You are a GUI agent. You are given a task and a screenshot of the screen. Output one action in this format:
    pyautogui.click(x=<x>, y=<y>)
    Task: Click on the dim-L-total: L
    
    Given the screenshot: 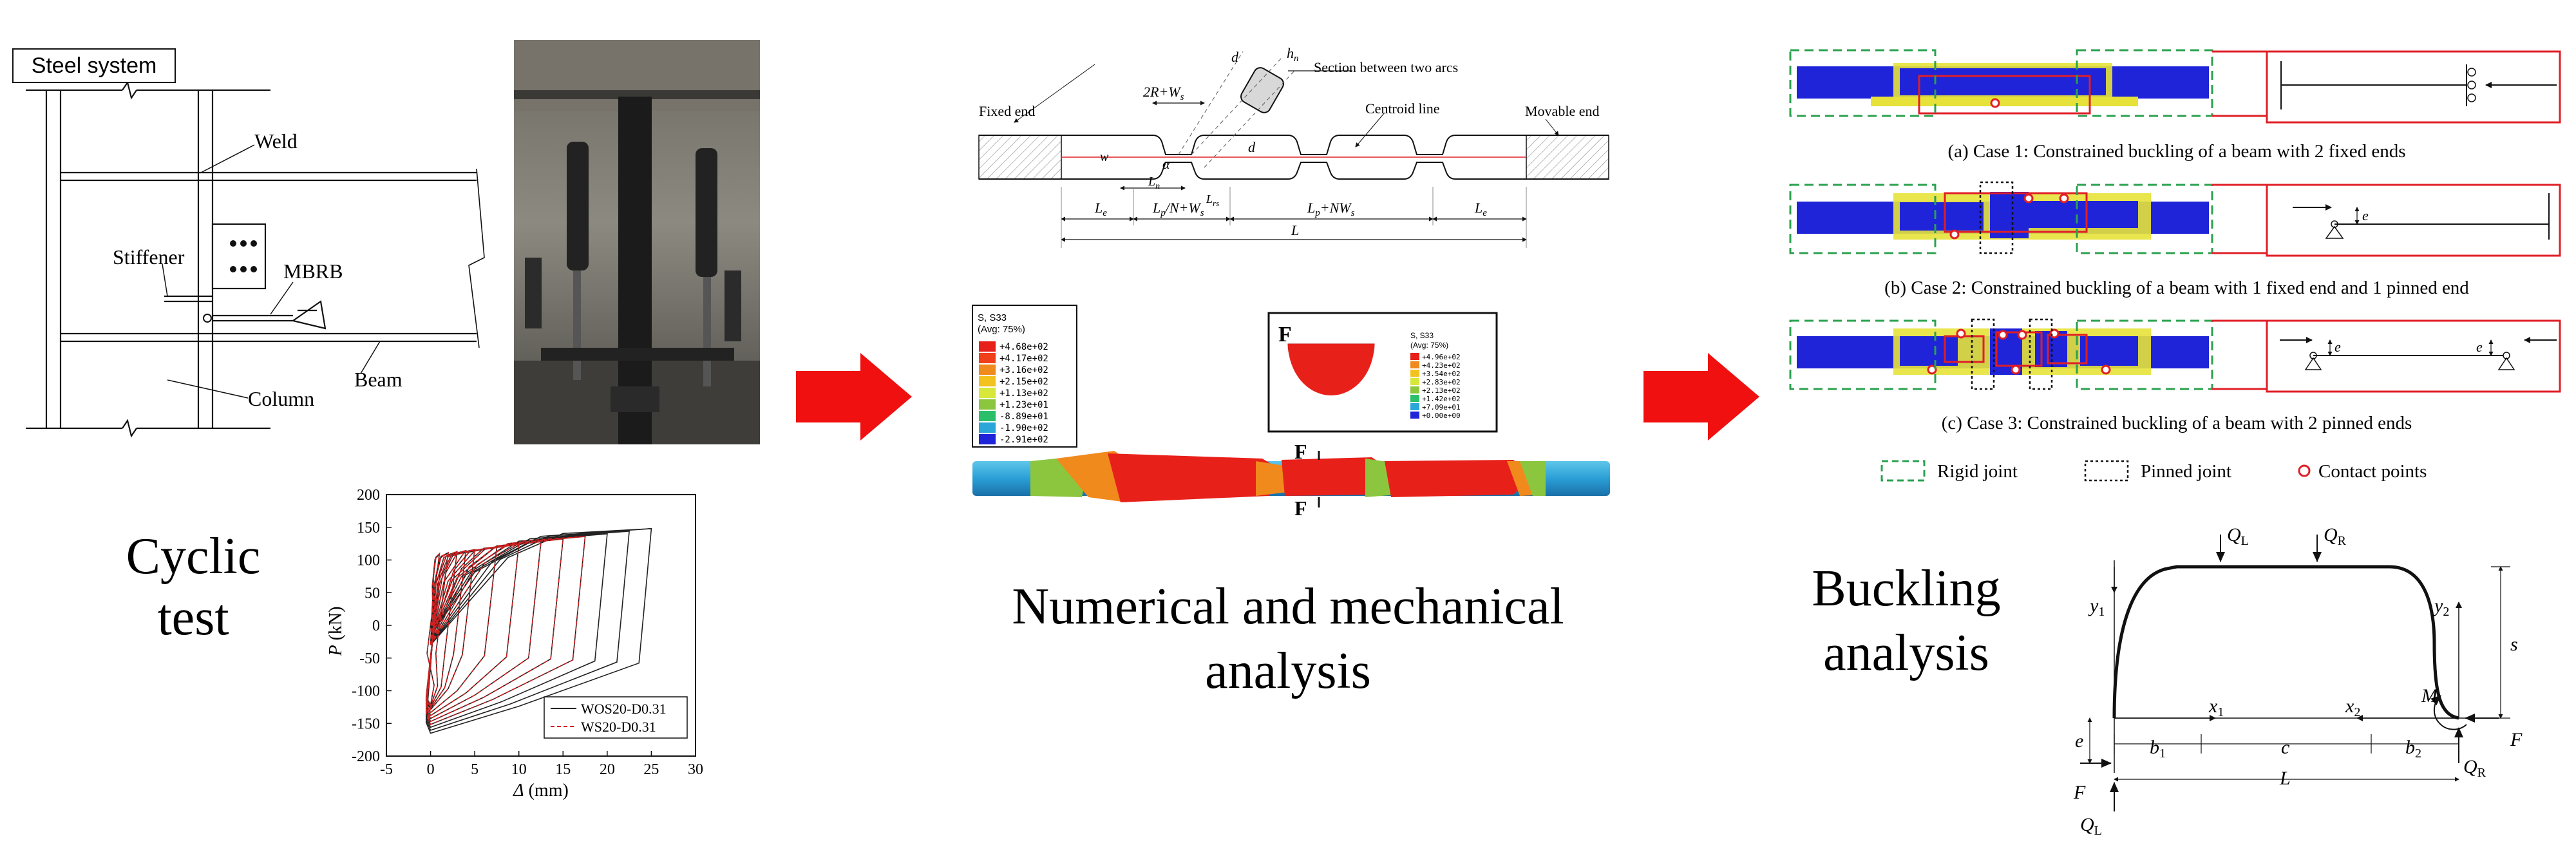 What is the action you would take?
    pyautogui.click(x=1295, y=230)
    